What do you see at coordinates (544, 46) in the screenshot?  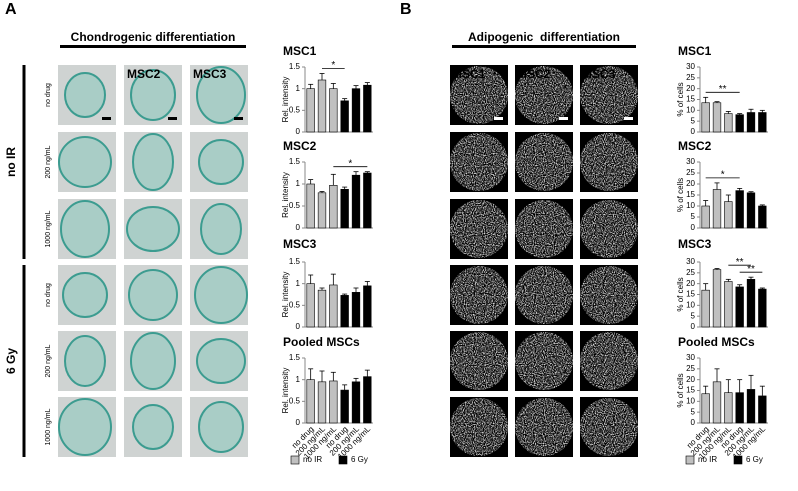 I see `title-underline` at bounding box center [544, 46].